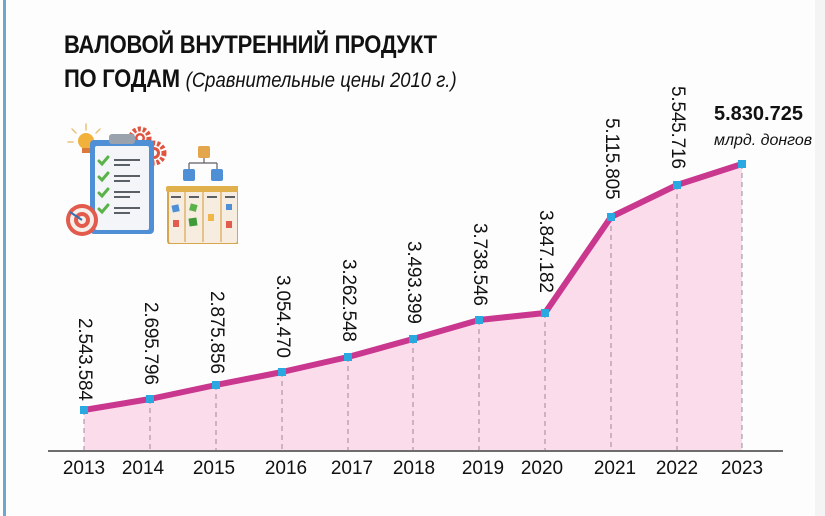 This screenshot has height=516, width=825. I want to click on data-label-2013: 2.543.584, so click(84, 359).